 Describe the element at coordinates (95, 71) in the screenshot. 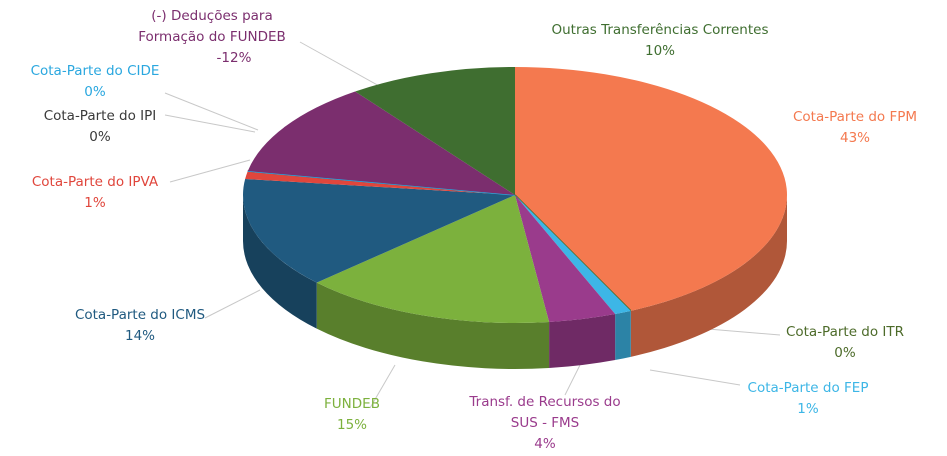

I see `slice-label: Cota-Parte do CIDE` at that location.